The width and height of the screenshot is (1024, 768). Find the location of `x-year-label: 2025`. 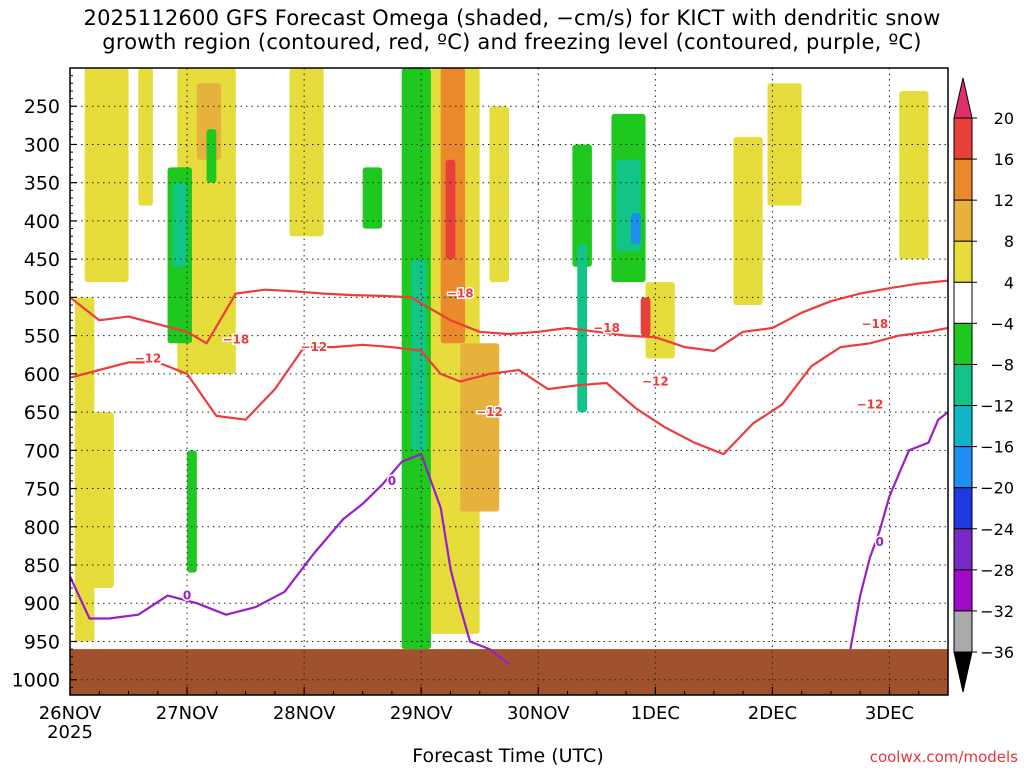

x-year-label: 2025 is located at coordinates (70, 732).